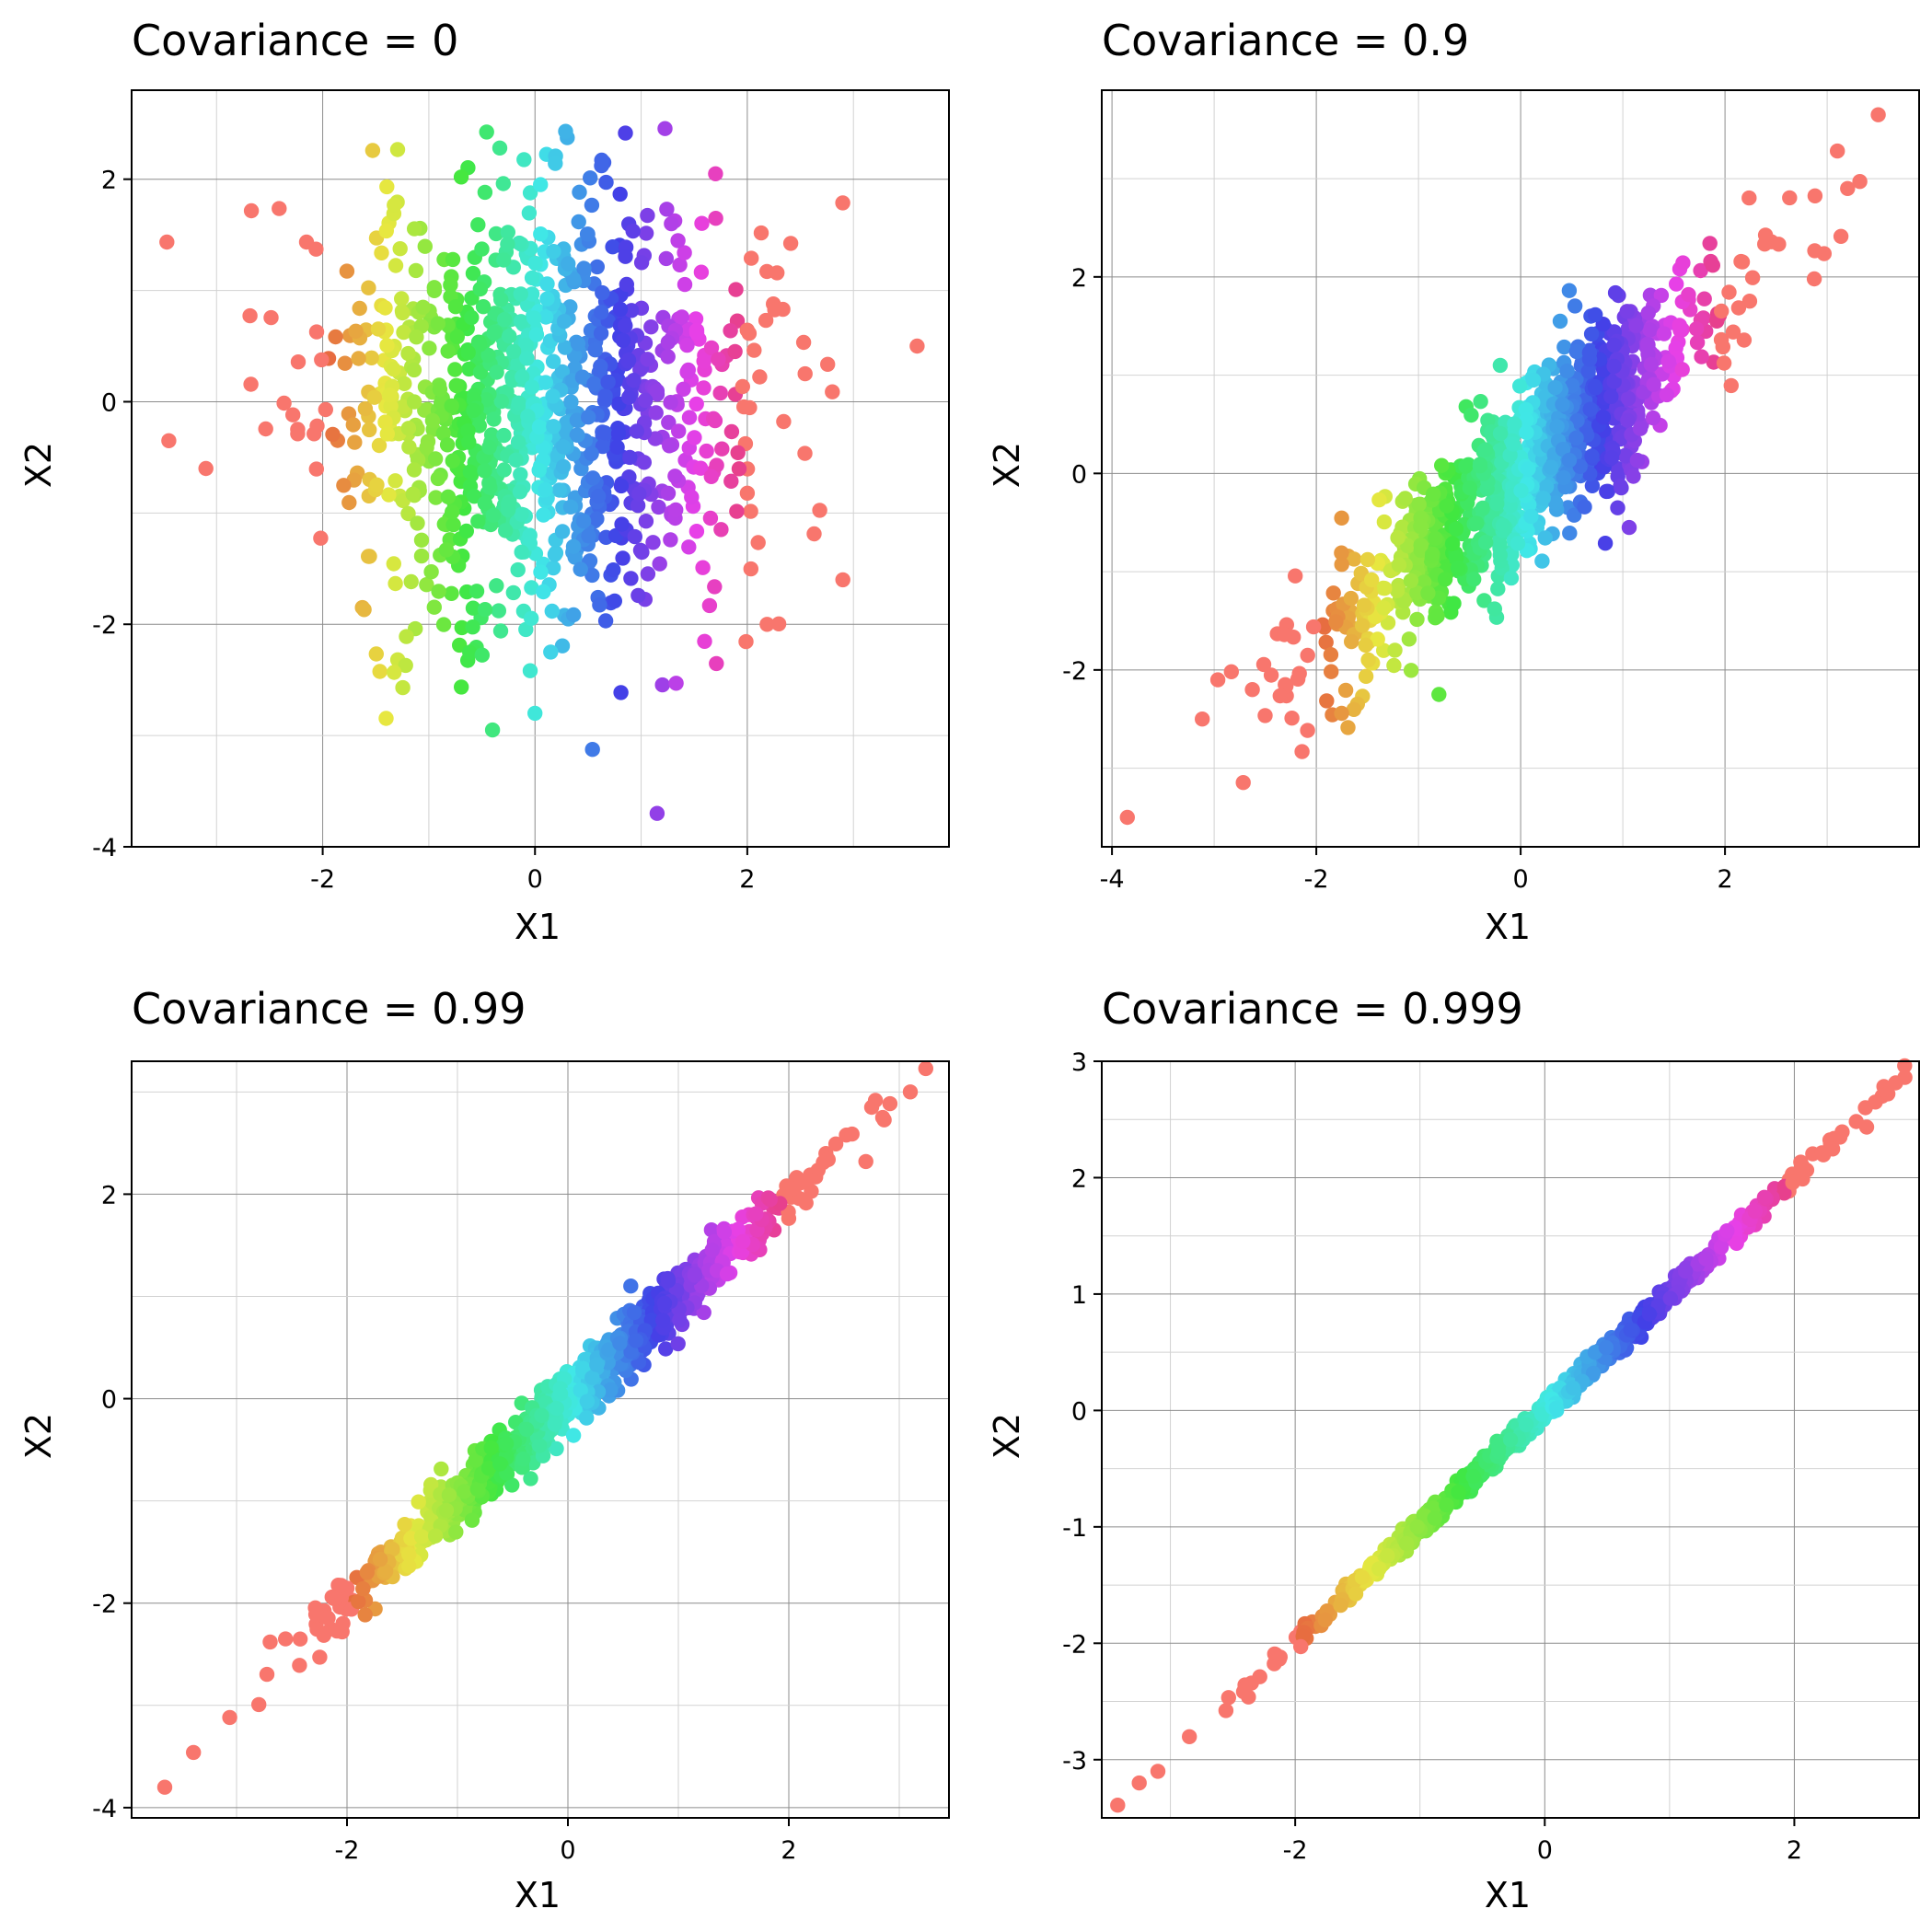  What do you see at coordinates (1503, 467) in the screenshot?
I see `points` at bounding box center [1503, 467].